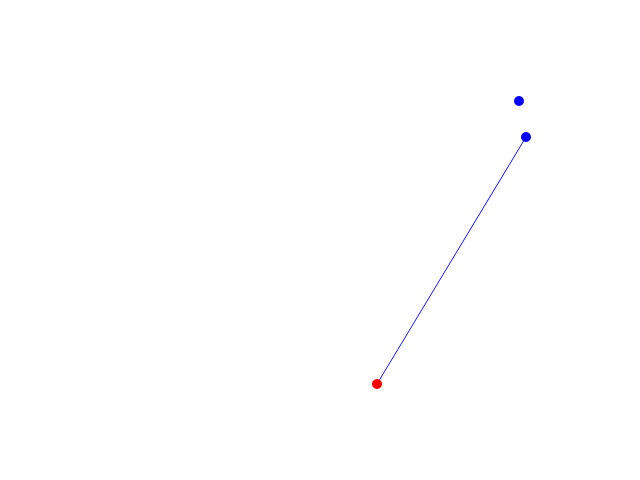 The height and width of the screenshot is (480, 640). I want to click on connector-line, so click(451, 260).